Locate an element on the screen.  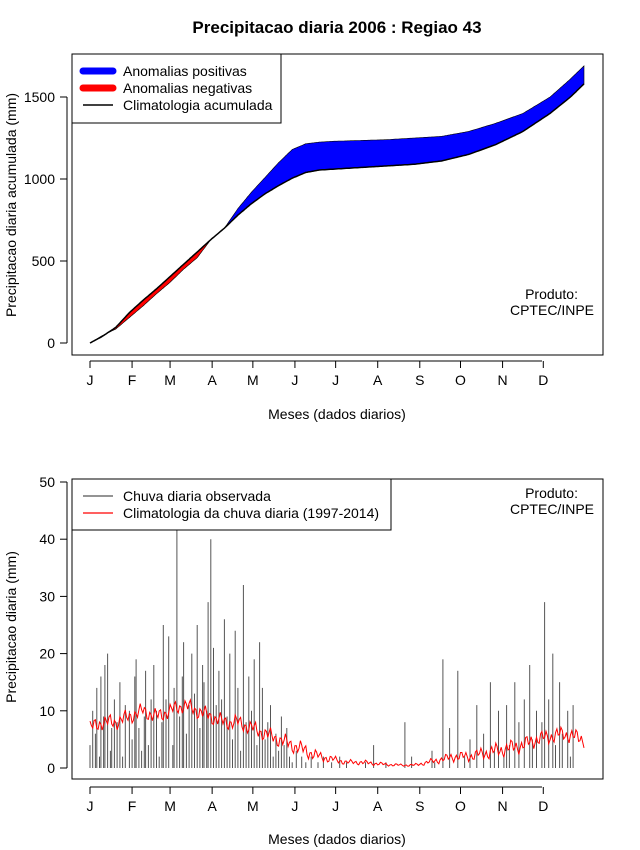
bottom-y-tick-label-1: 10 is located at coordinates (47, 711).